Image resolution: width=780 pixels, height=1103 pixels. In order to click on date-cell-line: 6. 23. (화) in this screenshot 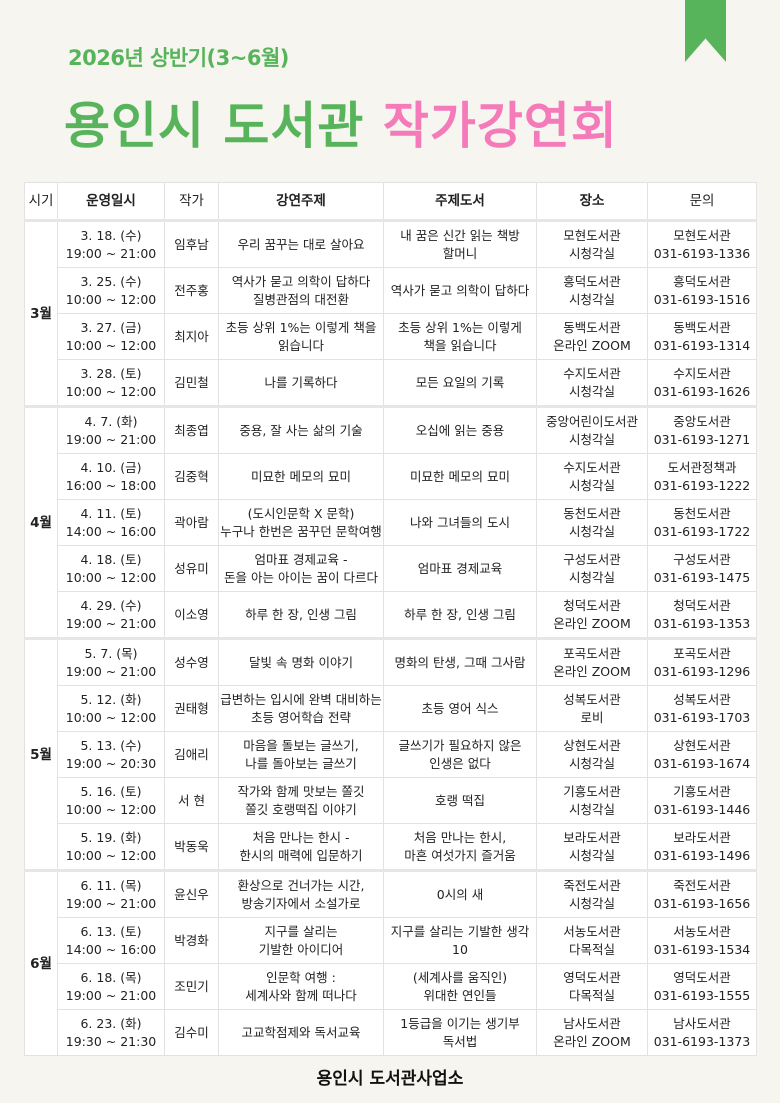, I will do `click(111, 1023)`.